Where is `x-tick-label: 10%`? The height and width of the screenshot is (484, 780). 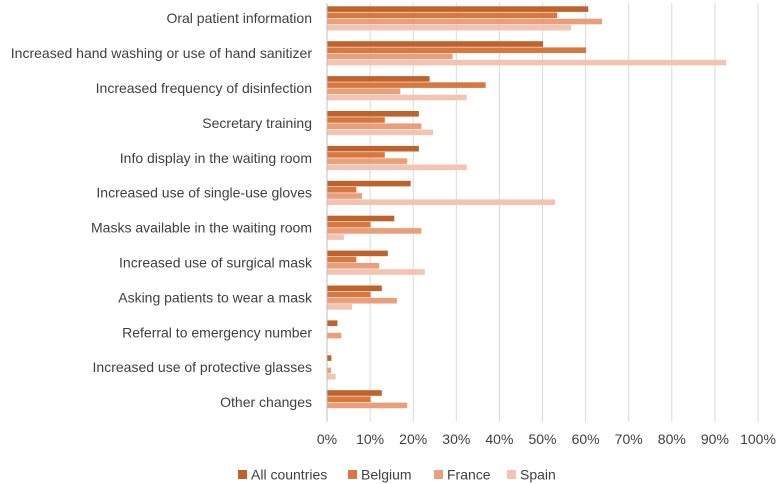 x-tick-label: 10% is located at coordinates (370, 439).